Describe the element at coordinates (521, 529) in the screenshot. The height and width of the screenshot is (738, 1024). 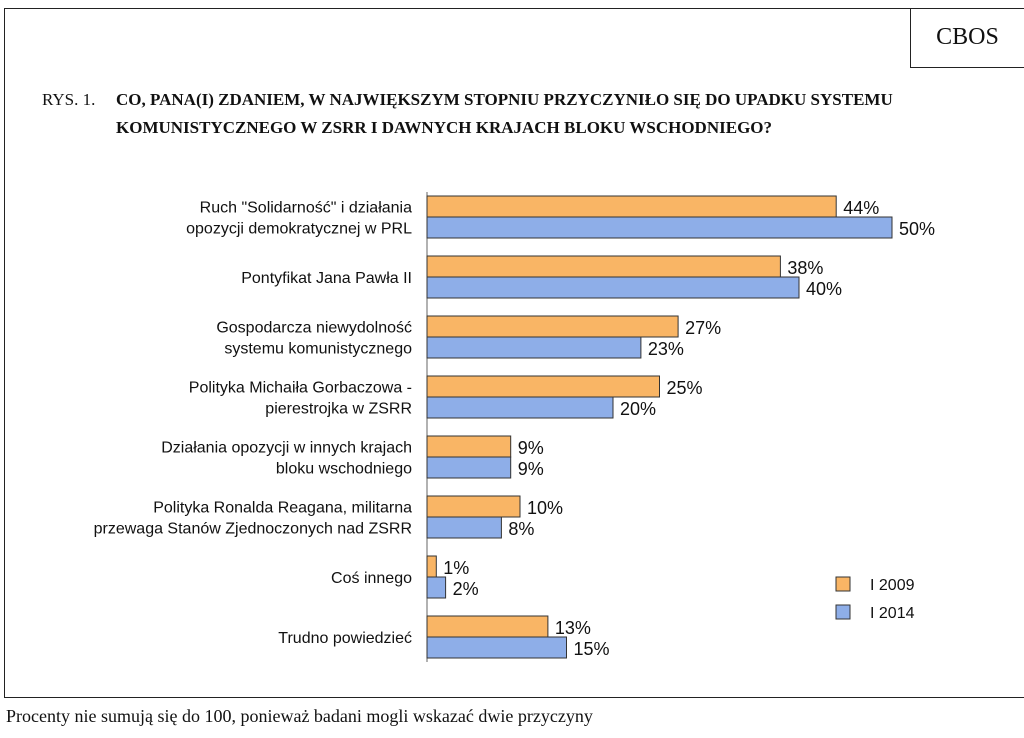
I see `data-label: 8%` at that location.